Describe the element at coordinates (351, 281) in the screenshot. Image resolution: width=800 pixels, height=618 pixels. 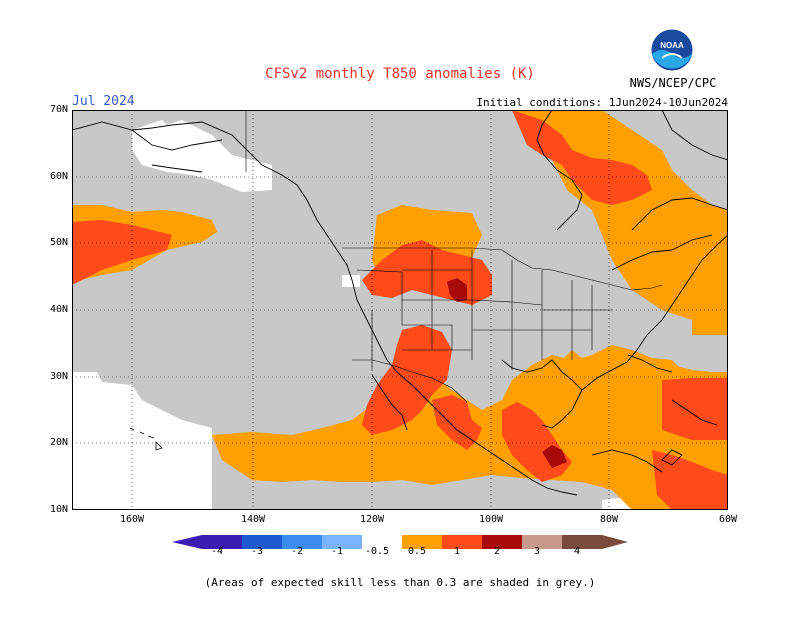
I see `white-land-patch` at that location.